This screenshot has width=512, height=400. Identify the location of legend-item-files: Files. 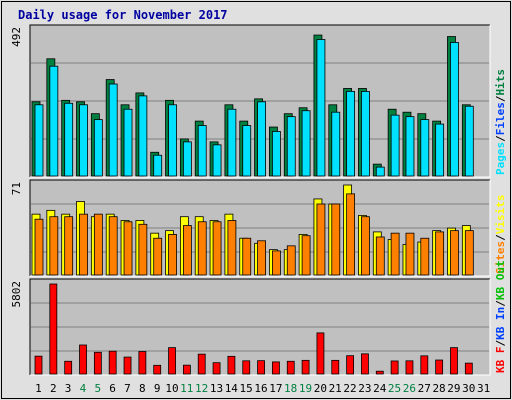
(500, 118).